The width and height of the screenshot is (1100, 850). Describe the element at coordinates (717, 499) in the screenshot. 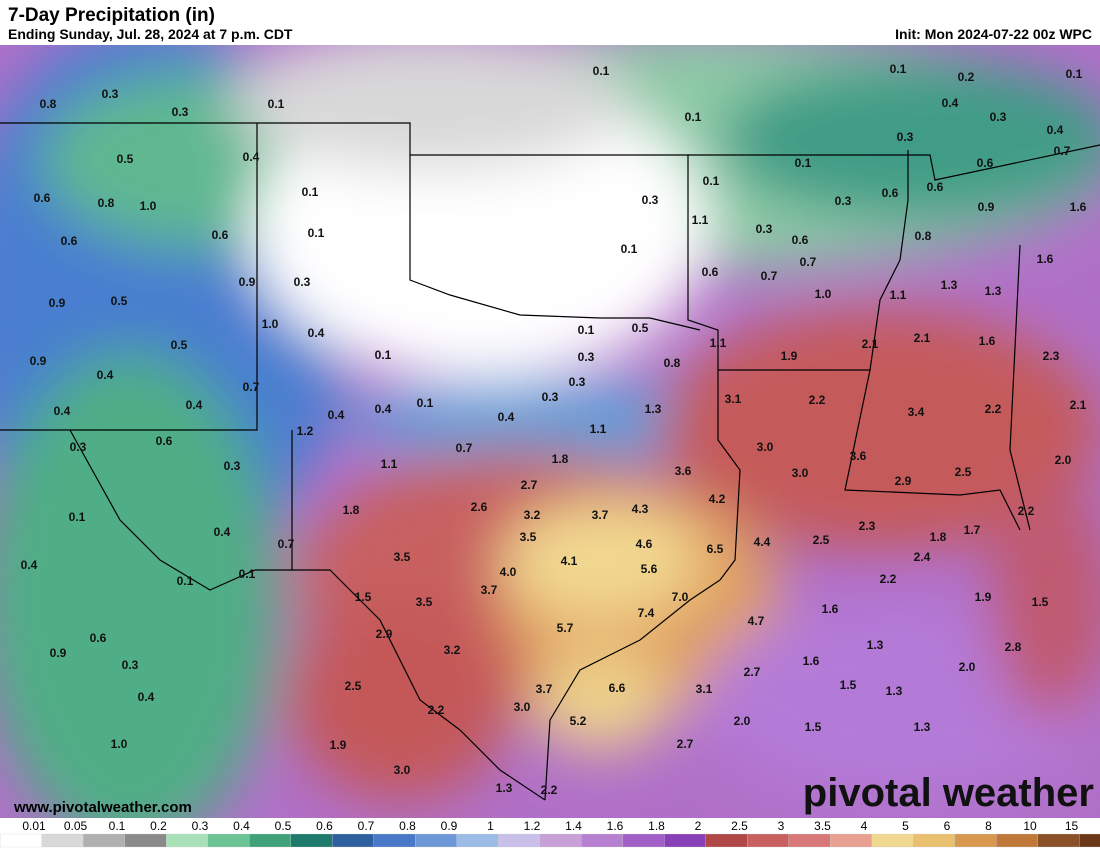

I see `precip-label: 4.2` at that location.